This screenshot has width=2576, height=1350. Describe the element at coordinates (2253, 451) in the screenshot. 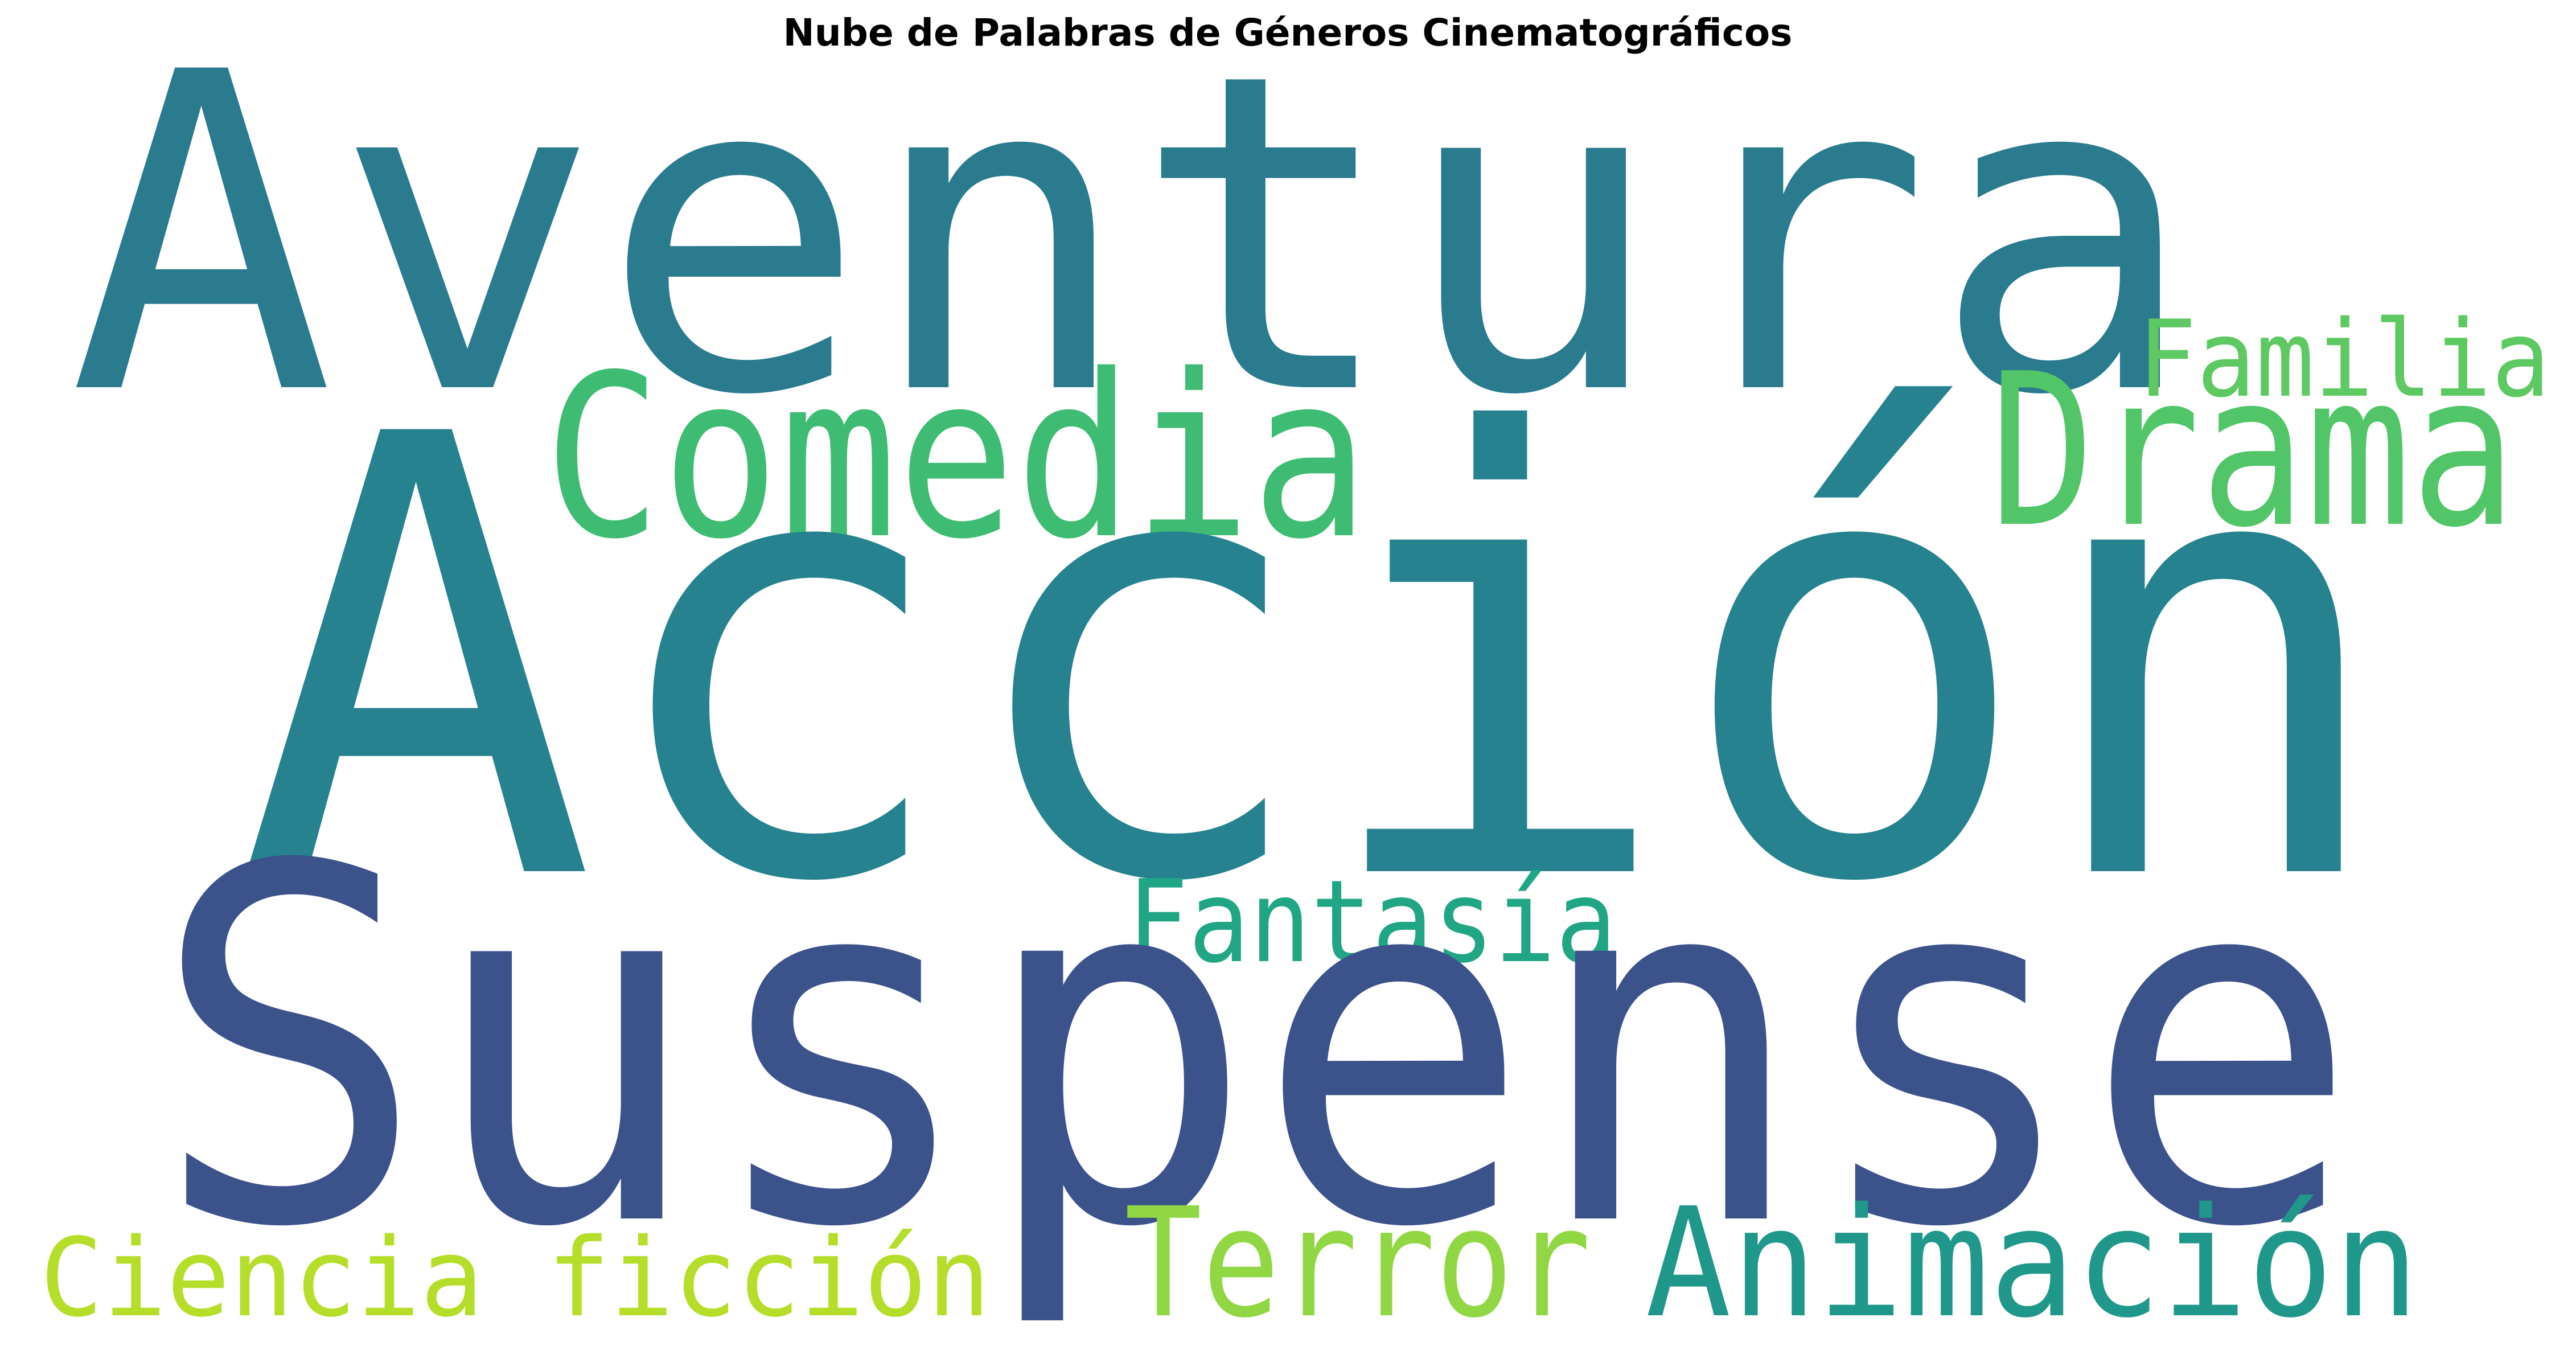

I see `word-drama: Drama` at that location.